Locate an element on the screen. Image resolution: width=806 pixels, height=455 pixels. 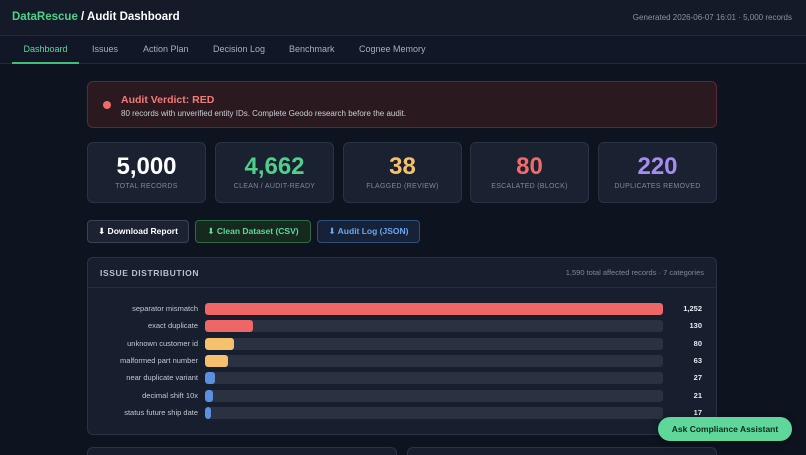
stat-value: 4,662 is located at coordinates (274, 166).